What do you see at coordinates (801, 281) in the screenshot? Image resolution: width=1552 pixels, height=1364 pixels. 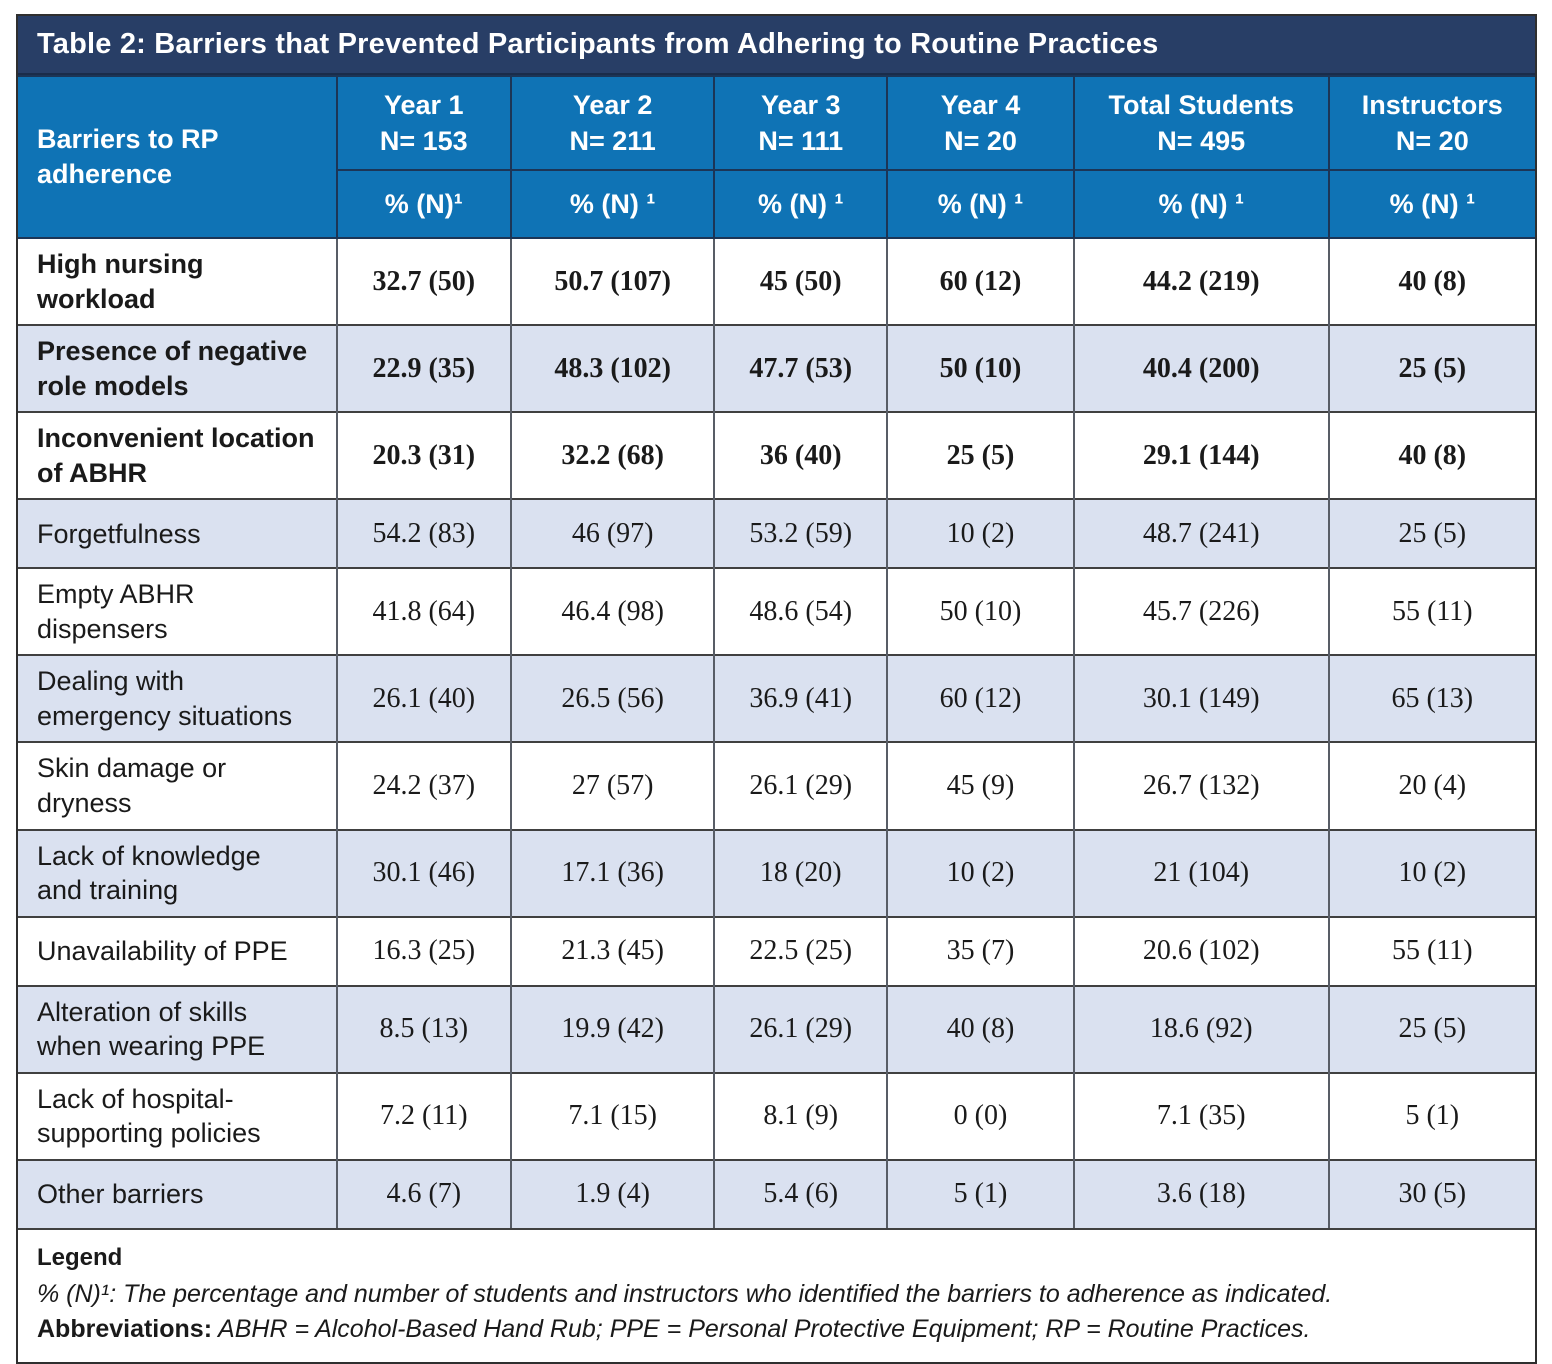 I see `data-cell: 45 (50)` at bounding box center [801, 281].